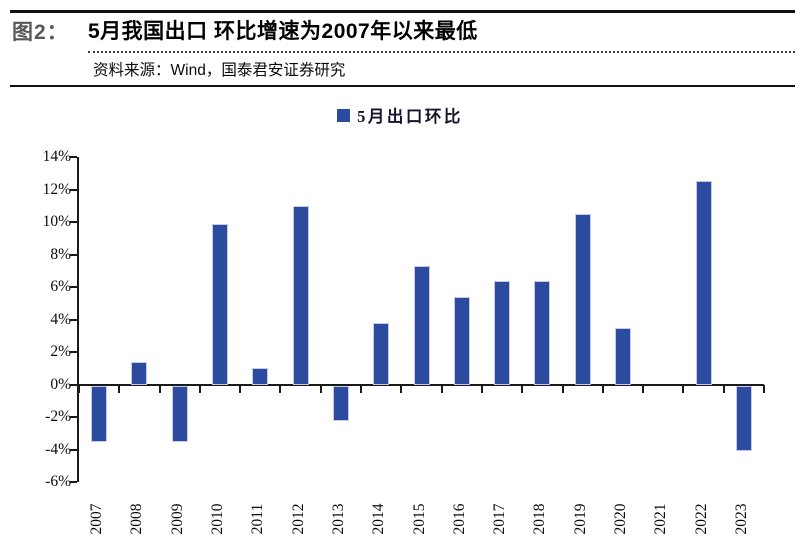 The width and height of the screenshot is (800, 557). What do you see at coordinates (56, 189) in the screenshot?
I see `y-axis-tick-label: 12%` at bounding box center [56, 189].